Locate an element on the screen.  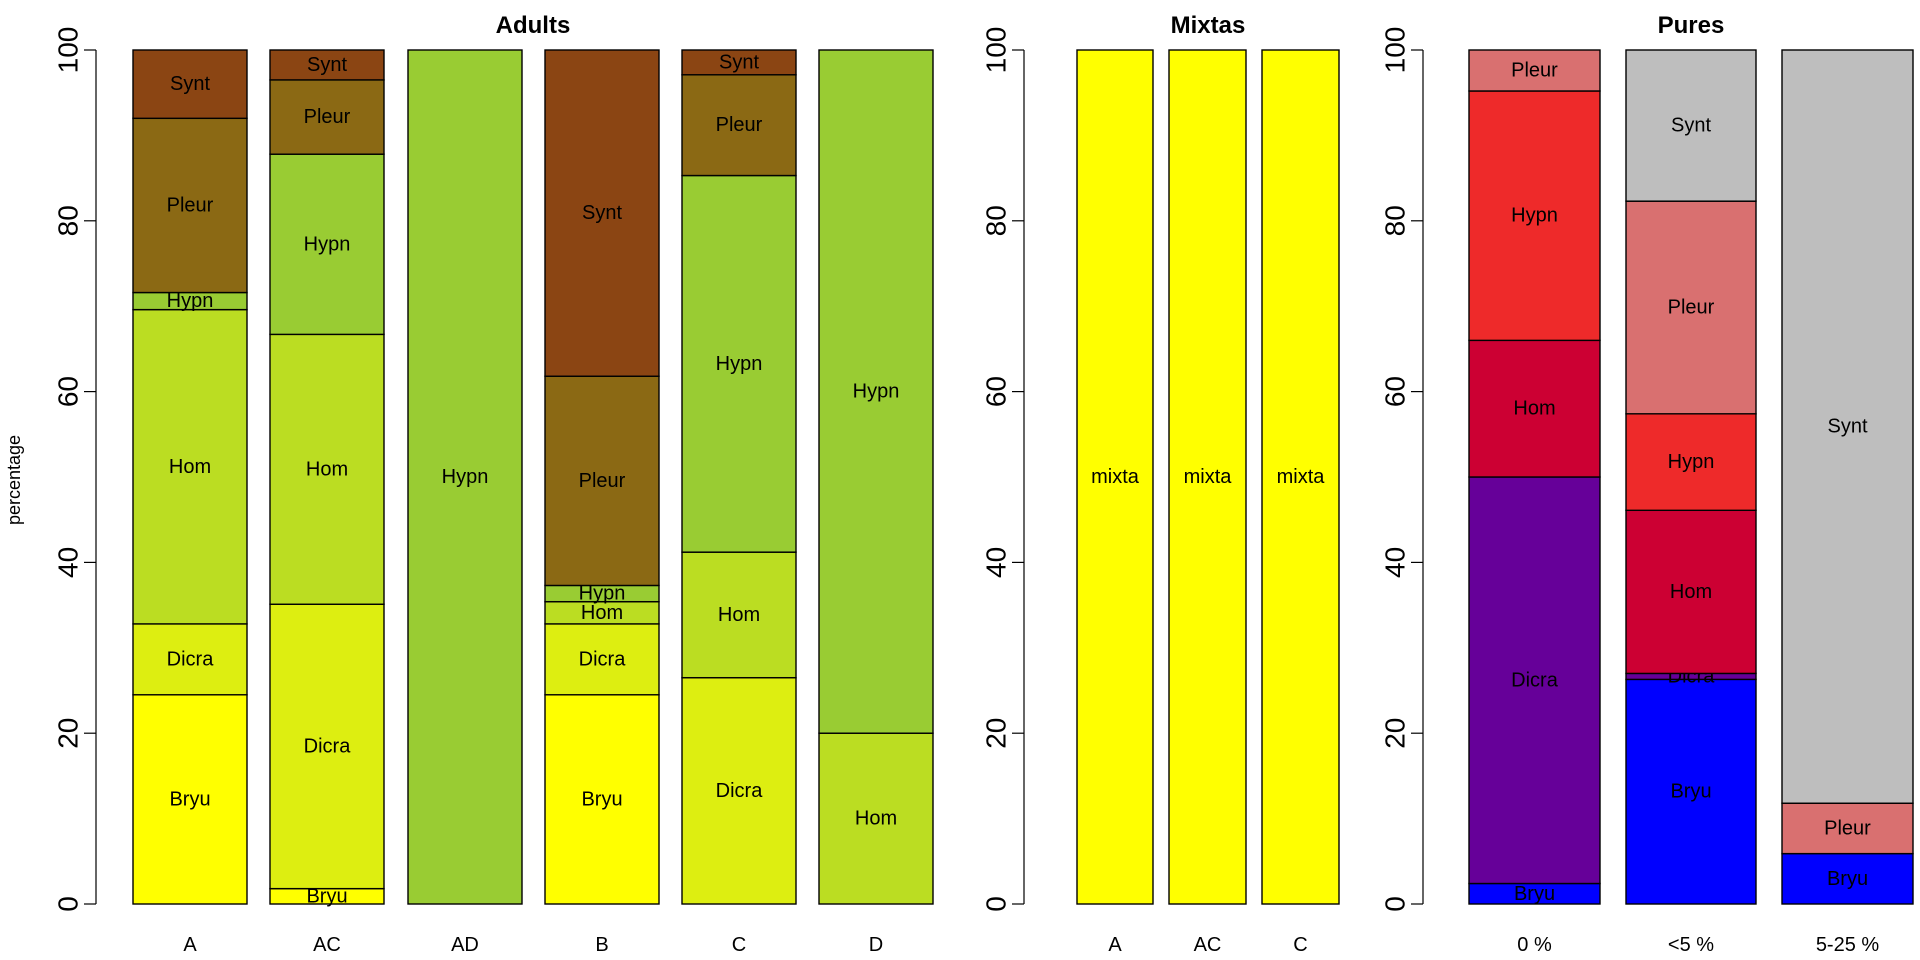
bar-c: Dicra Hom Hypn Pleur Synt is located at coordinates (739, 477).